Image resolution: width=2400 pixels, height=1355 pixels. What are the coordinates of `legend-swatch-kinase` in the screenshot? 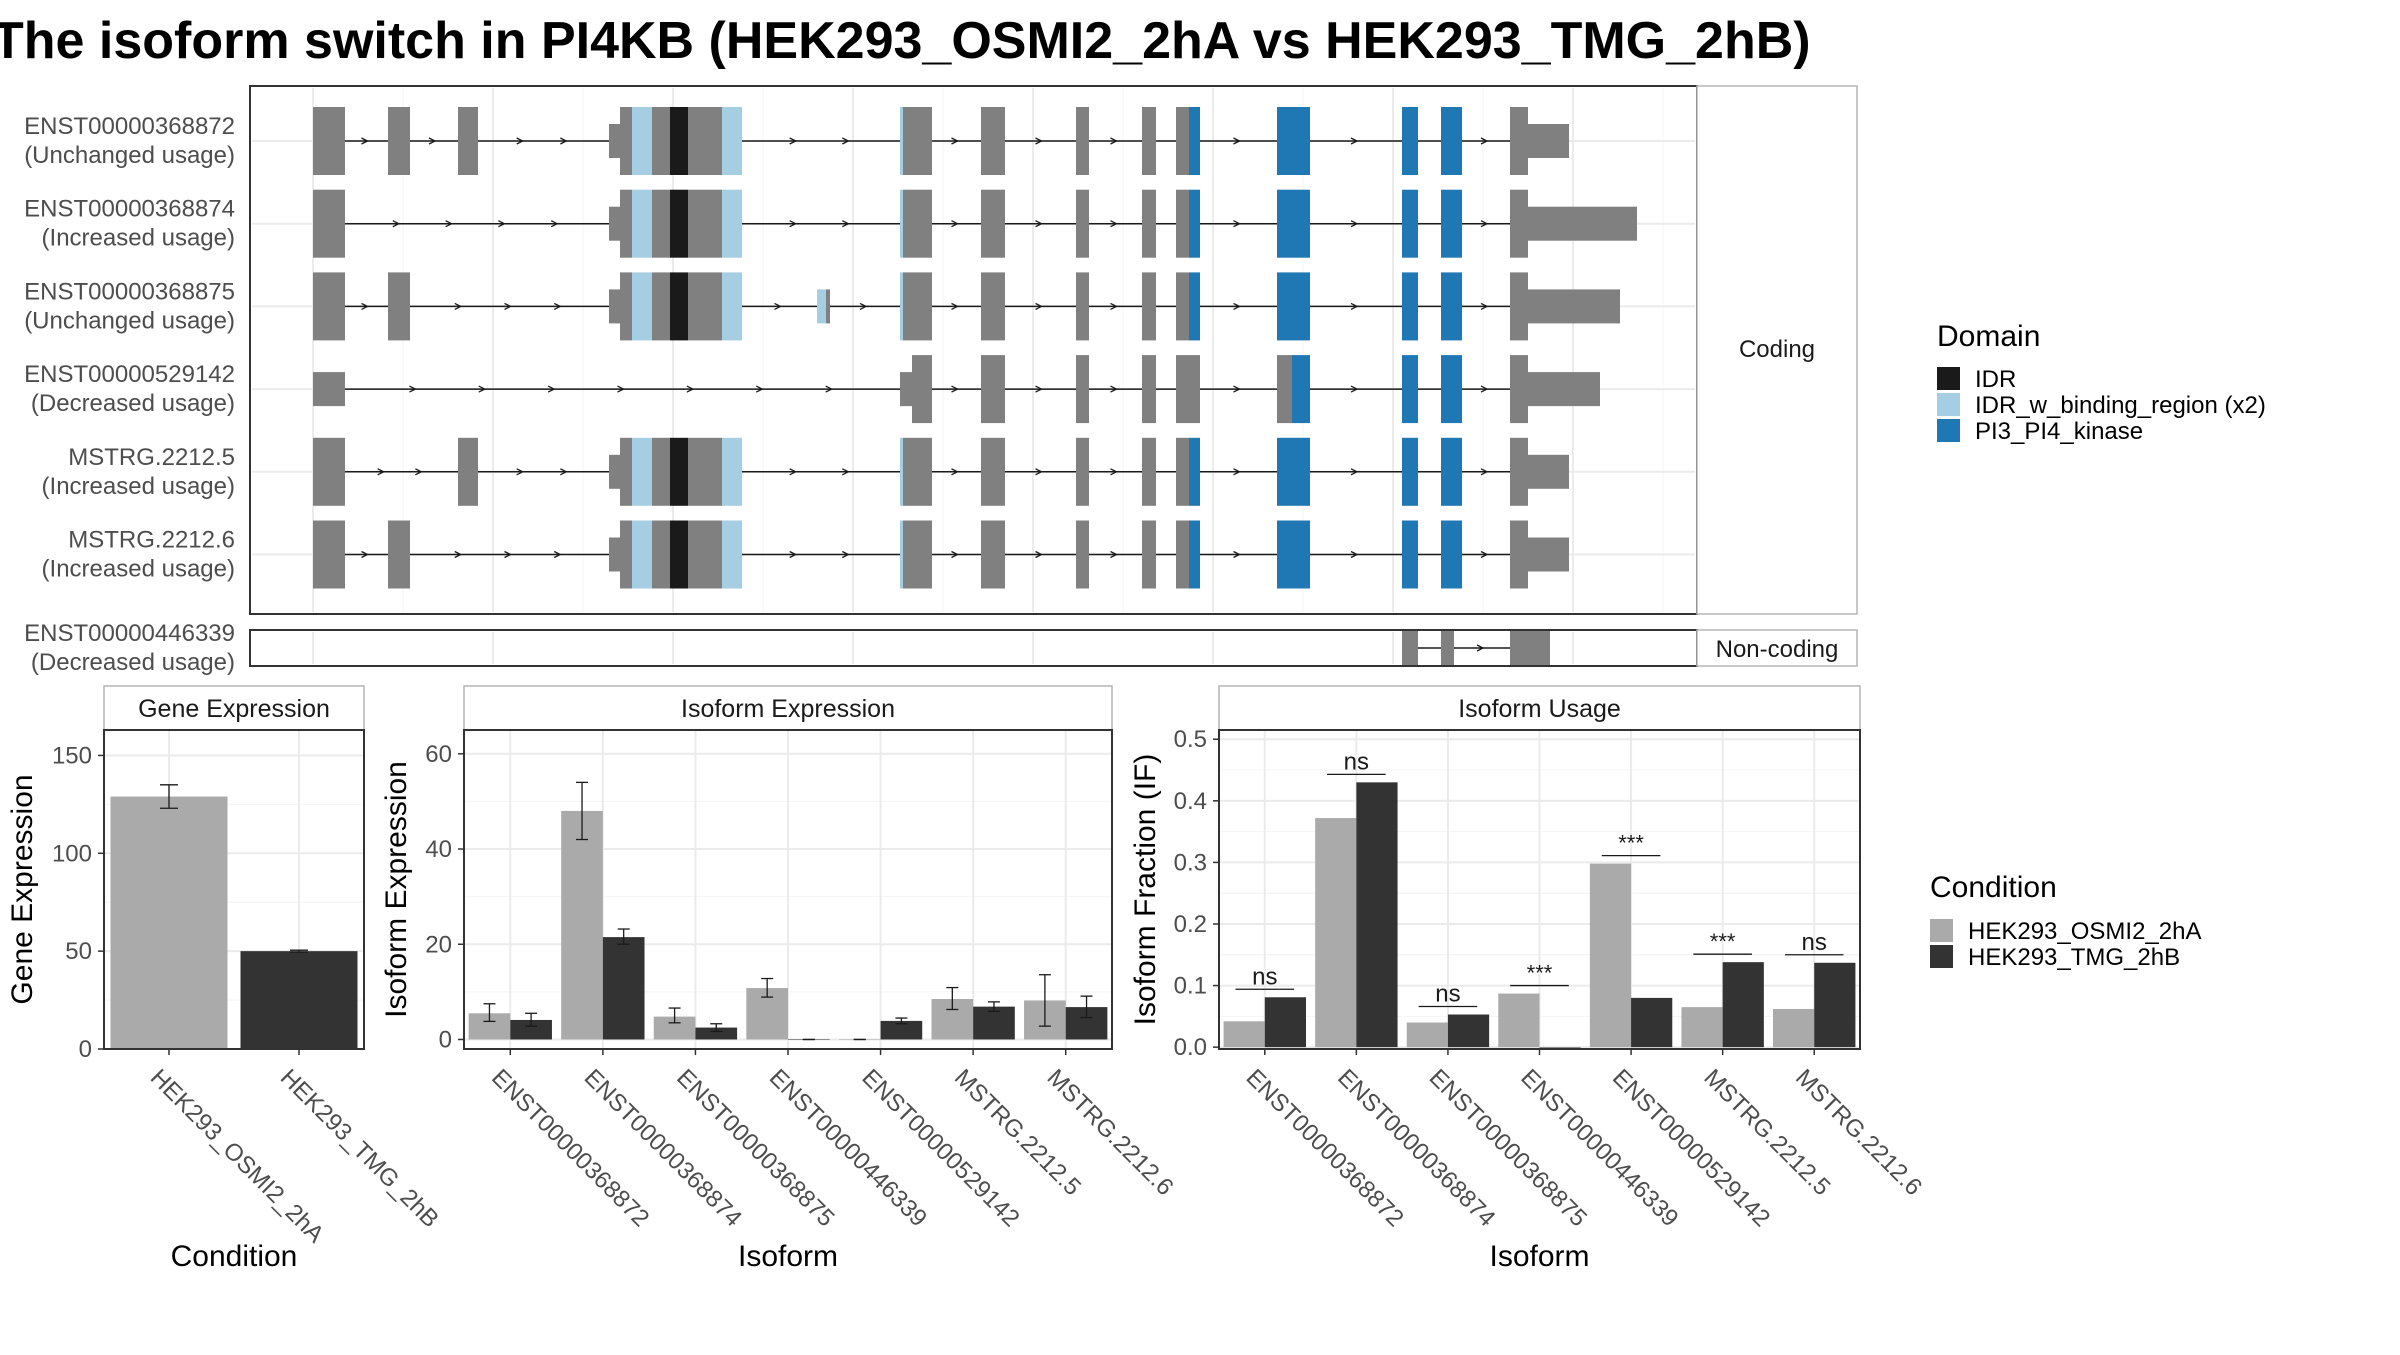 It's located at (1948, 430).